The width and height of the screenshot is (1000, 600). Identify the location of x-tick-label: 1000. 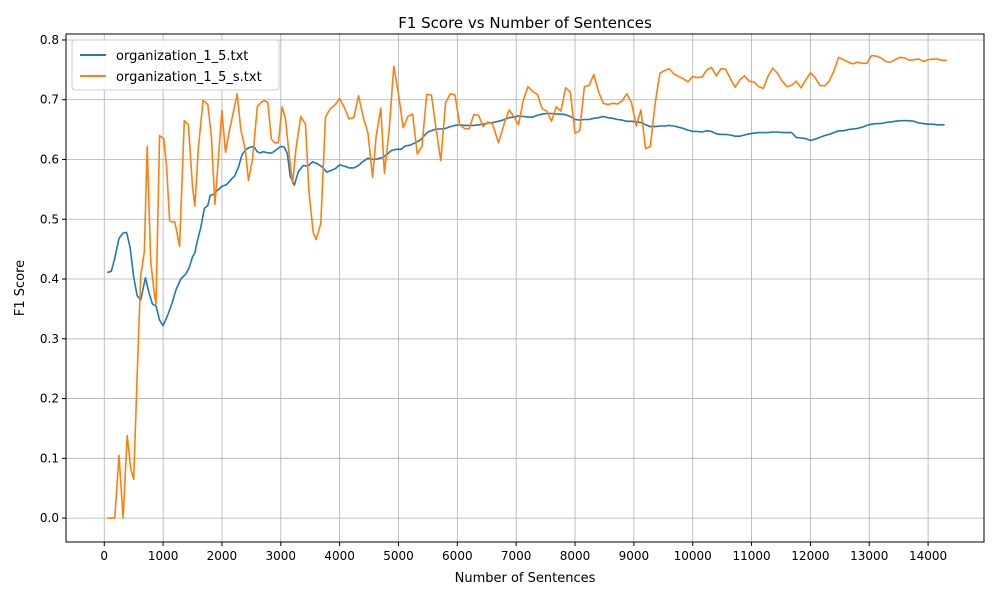
(163, 556).